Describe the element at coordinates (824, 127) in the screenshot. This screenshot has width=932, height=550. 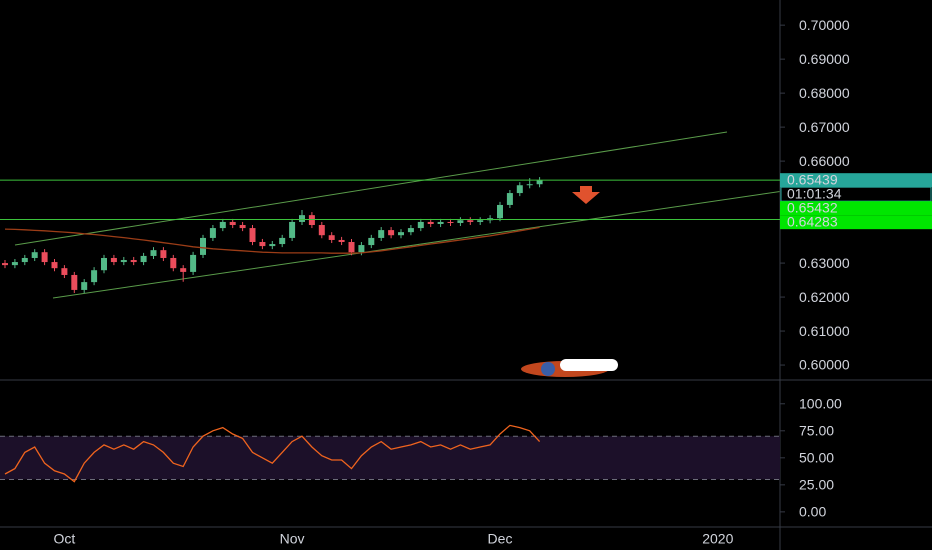
I see `y-tick-label: 0.67000` at that location.